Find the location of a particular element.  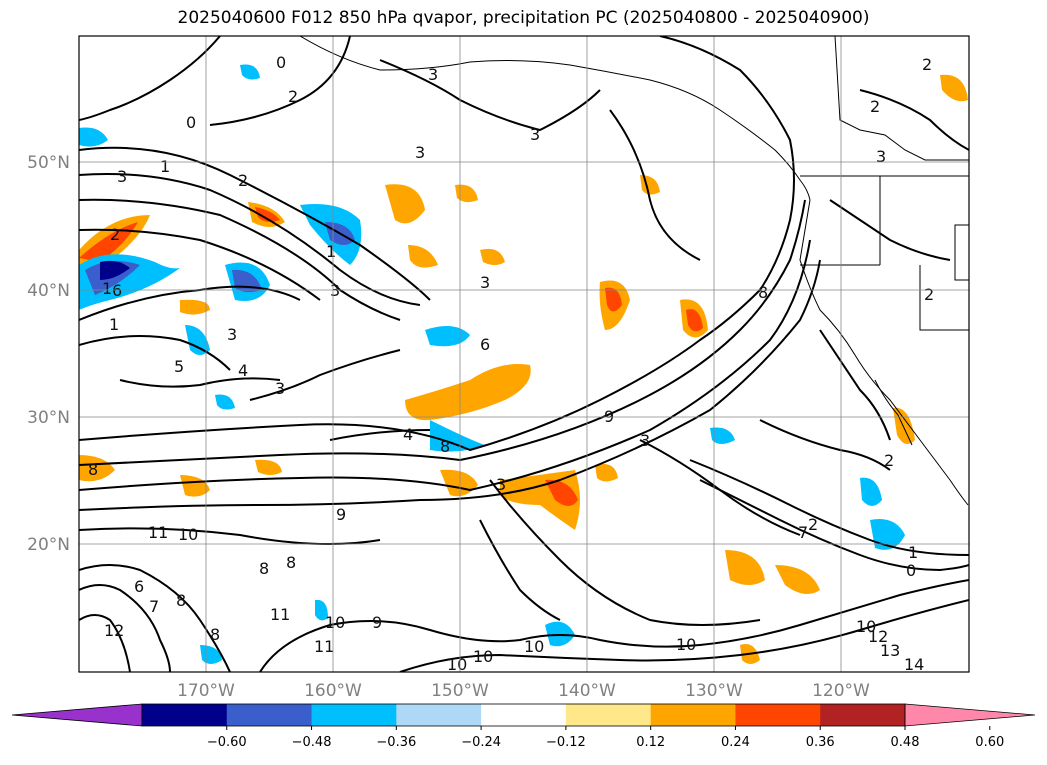

colorbar-extend-min is located at coordinates (77, 715).